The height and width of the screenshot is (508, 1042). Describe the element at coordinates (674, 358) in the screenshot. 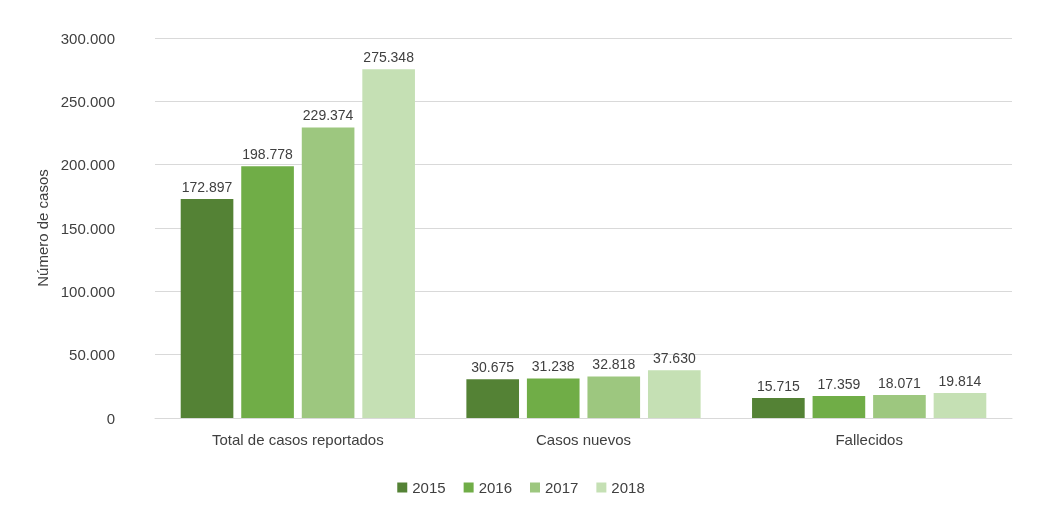

I see `data-label: 37.630` at that location.